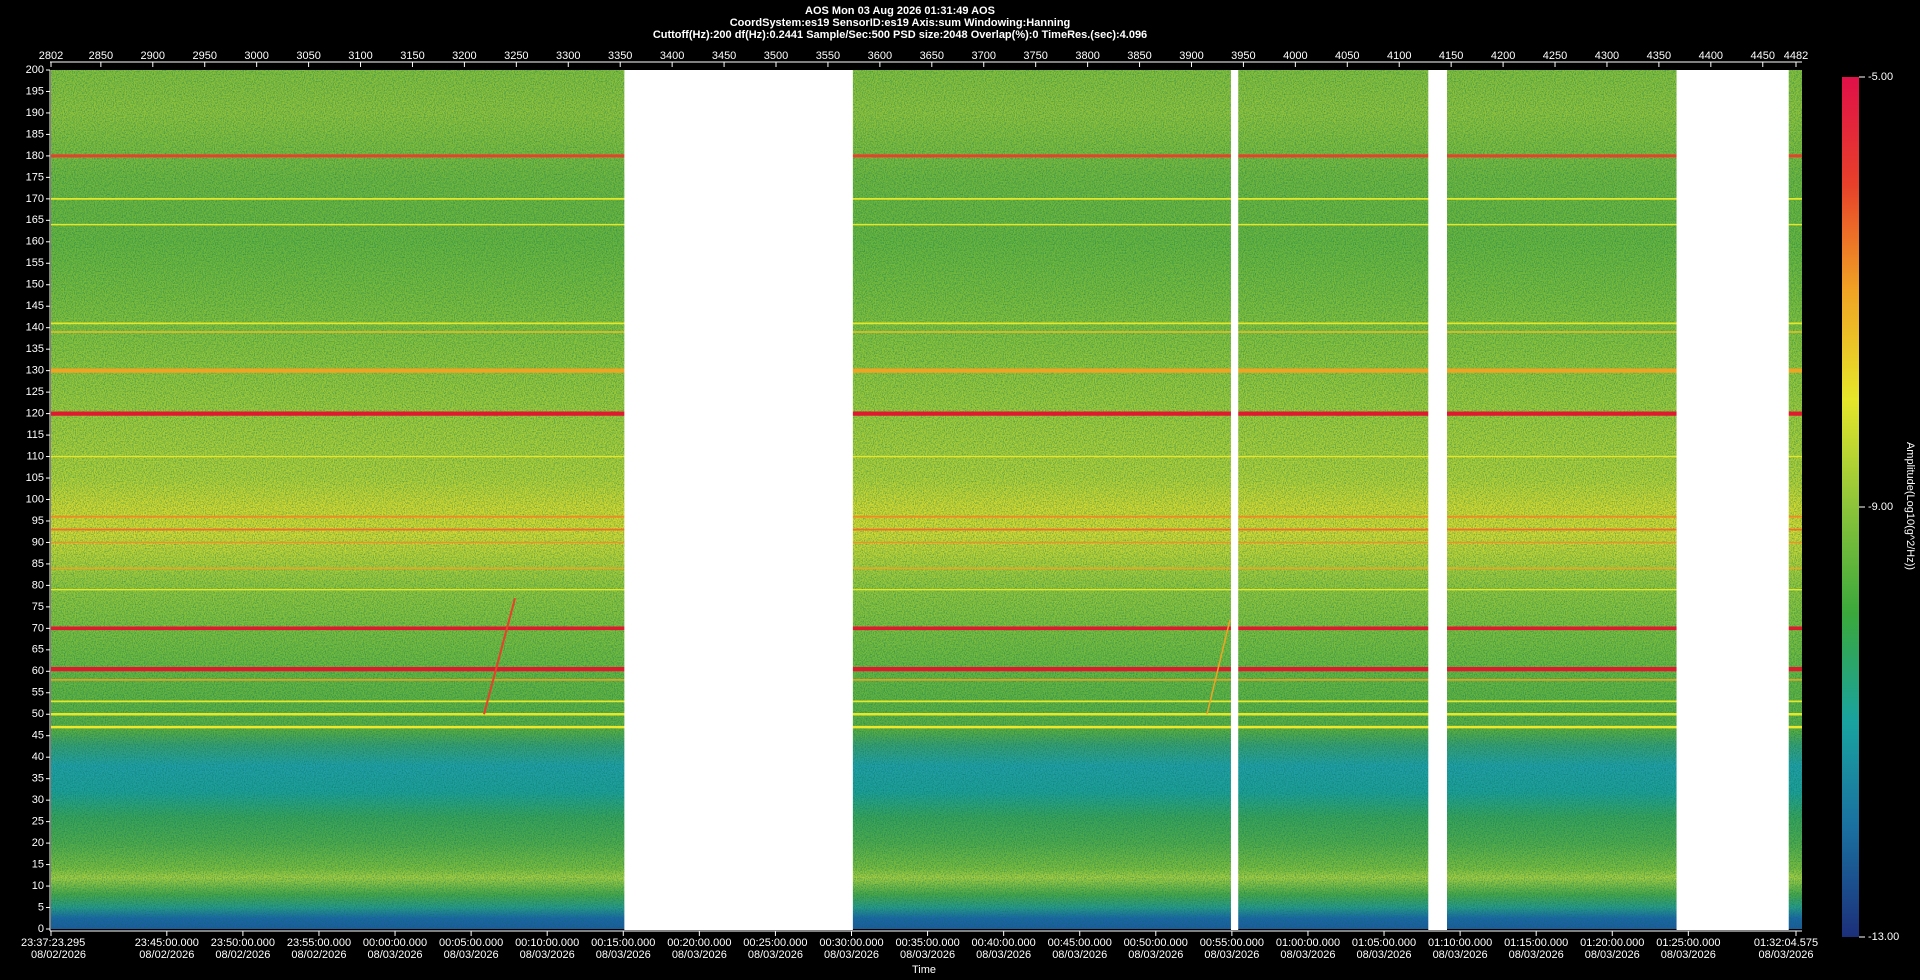 The height and width of the screenshot is (980, 1920). I want to click on x-tick-label: 3450, so click(724, 56).